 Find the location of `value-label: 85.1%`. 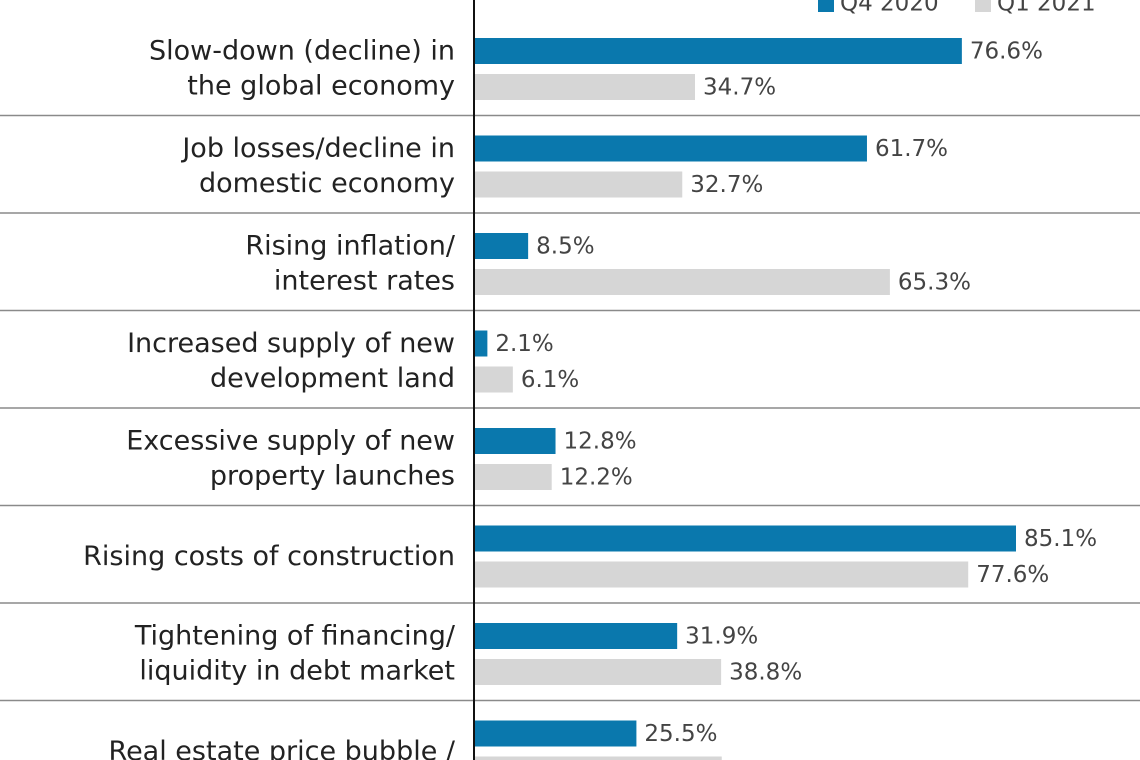

value-label: 85.1% is located at coordinates (1060, 539).